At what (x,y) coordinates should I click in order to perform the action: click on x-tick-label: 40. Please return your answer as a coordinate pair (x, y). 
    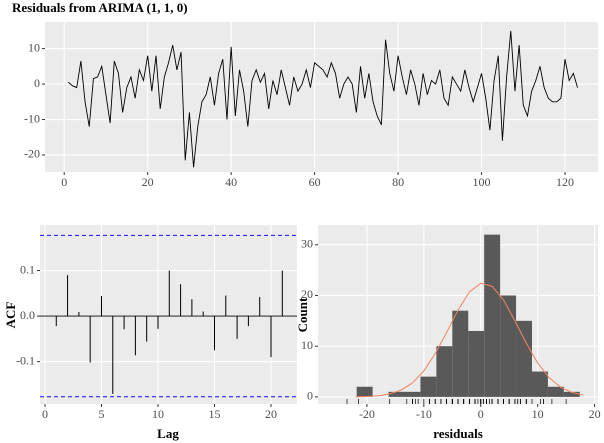
    Looking at the image, I should click on (231, 182).